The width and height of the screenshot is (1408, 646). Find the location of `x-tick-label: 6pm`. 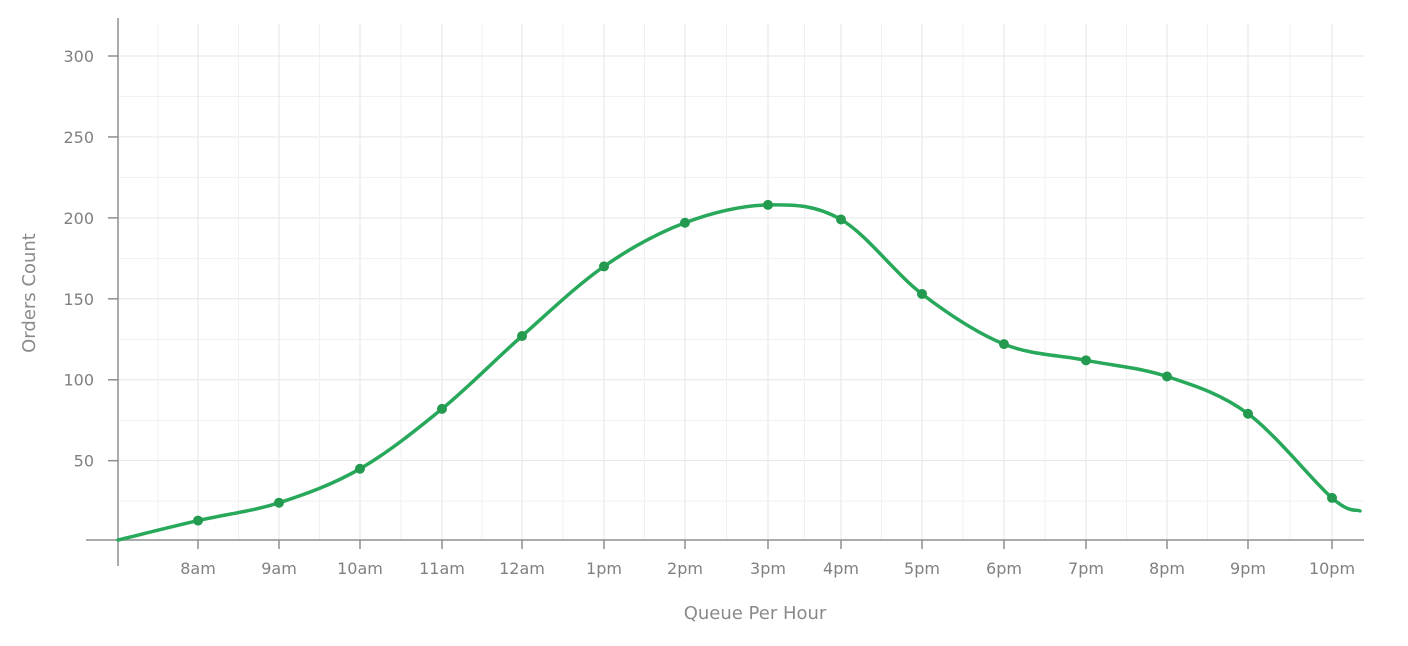

x-tick-label: 6pm is located at coordinates (1004, 568).